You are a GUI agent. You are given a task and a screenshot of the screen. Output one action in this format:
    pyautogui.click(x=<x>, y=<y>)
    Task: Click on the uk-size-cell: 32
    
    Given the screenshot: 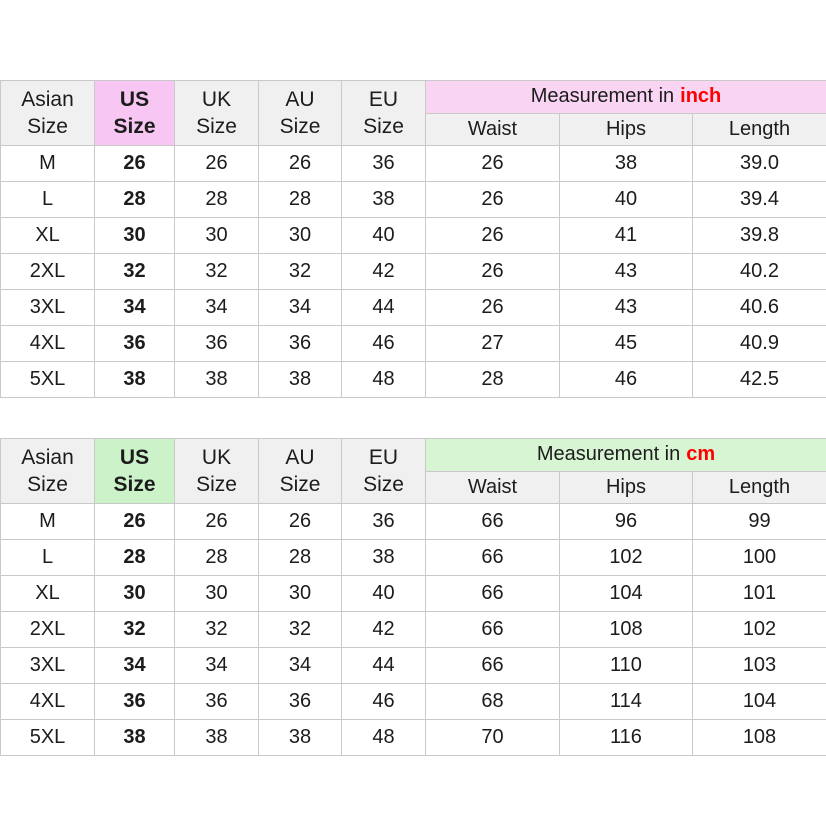 What is the action you would take?
    pyautogui.click(x=216, y=271)
    